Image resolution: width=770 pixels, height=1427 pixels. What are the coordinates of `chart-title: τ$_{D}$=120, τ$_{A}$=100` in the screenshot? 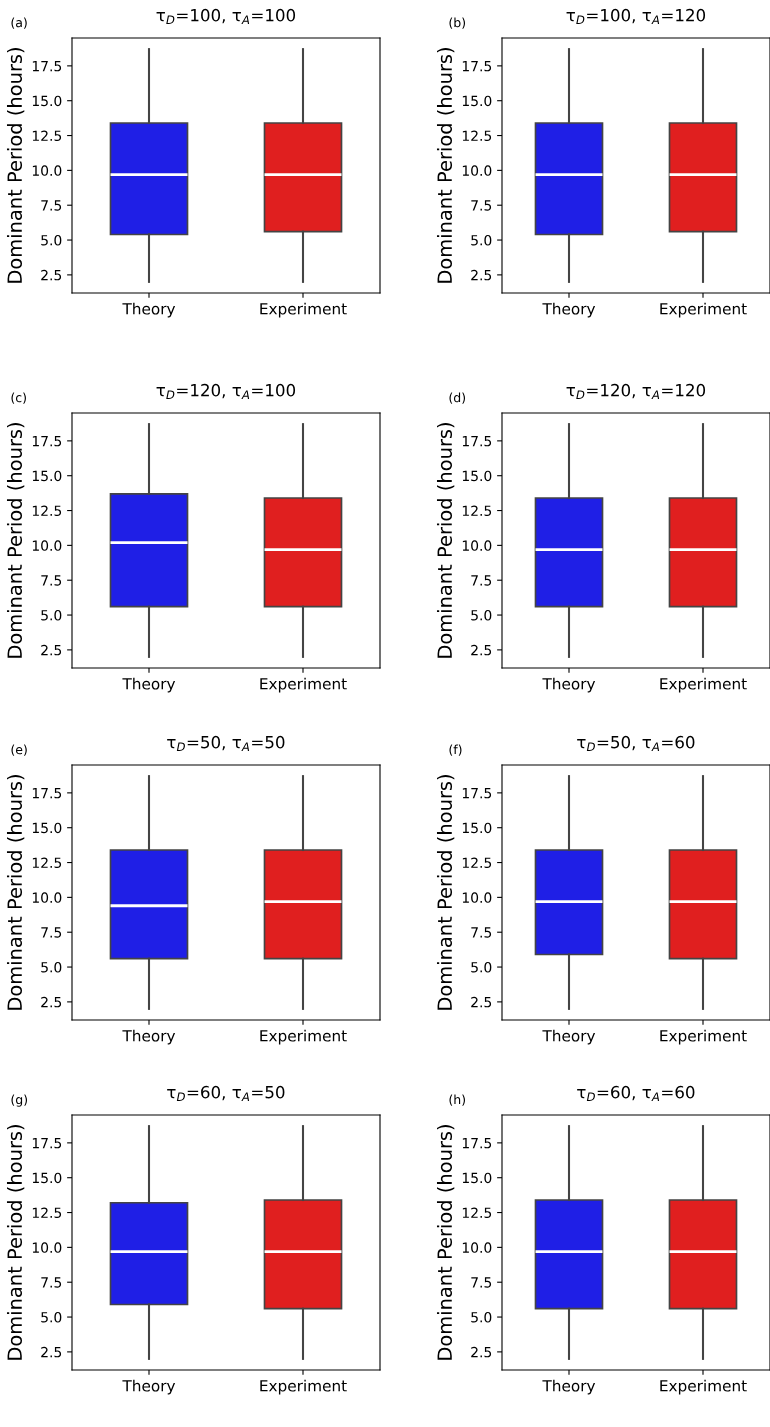 It's located at (226, 391).